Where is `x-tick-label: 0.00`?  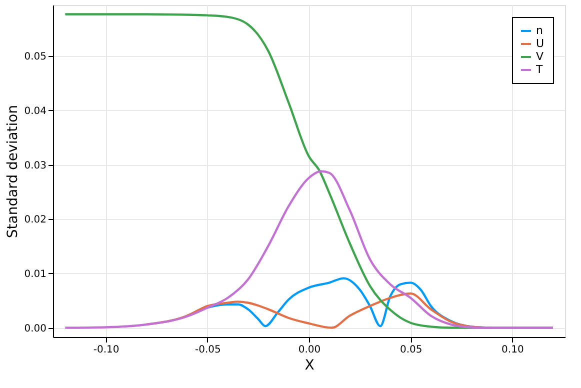 x-tick-label: 0.00 is located at coordinates (309, 350).